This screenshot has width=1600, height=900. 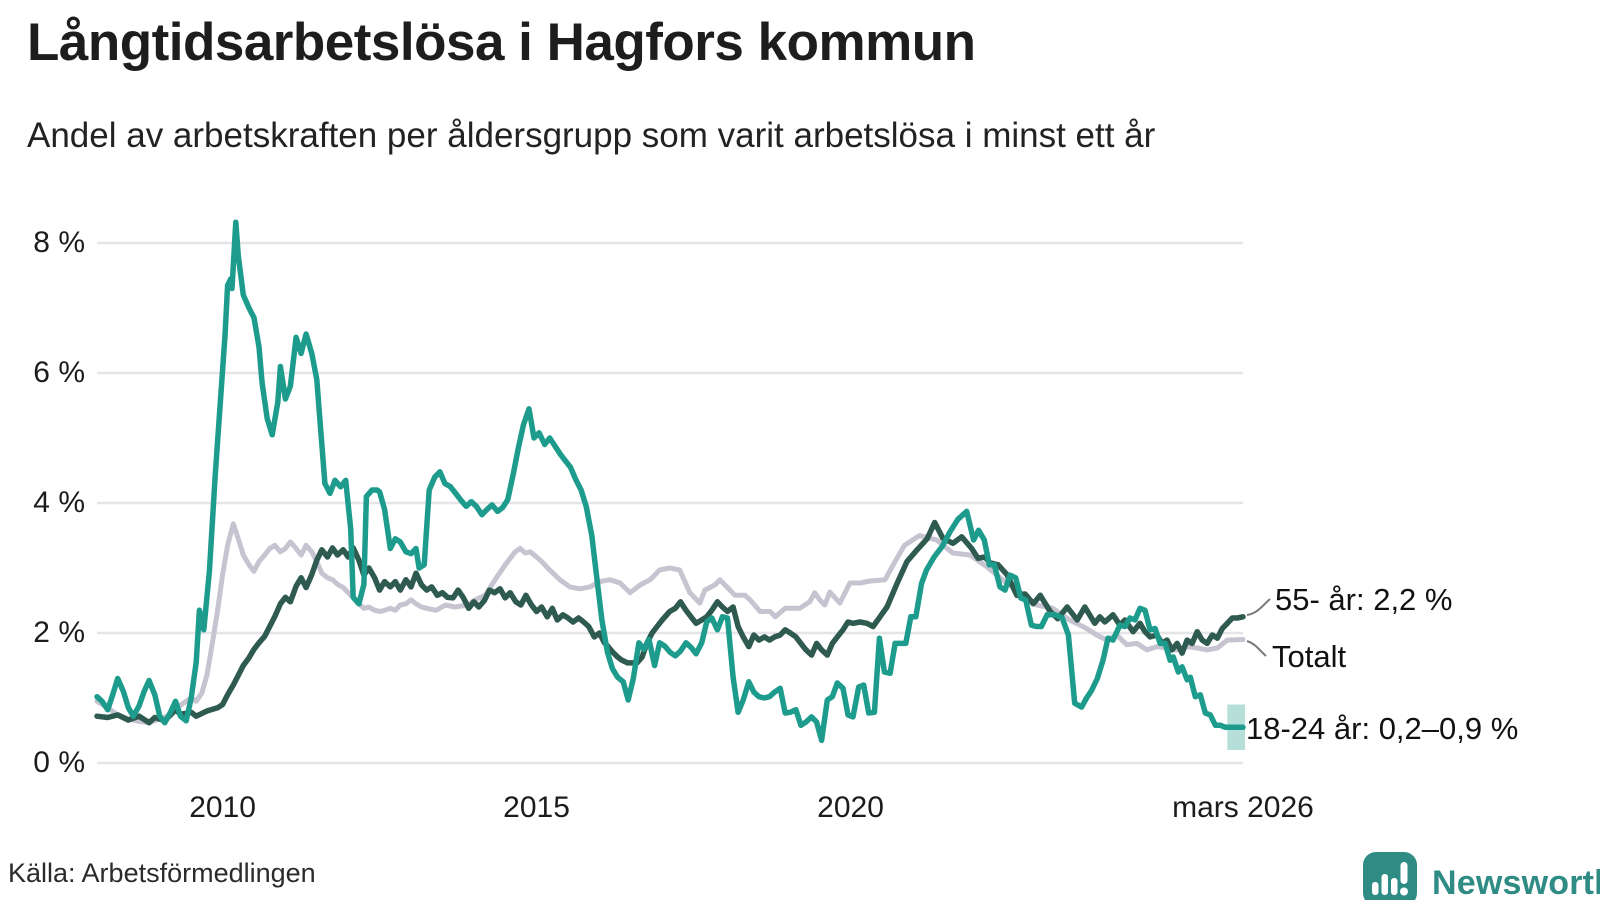 What do you see at coordinates (850, 807) in the screenshot?
I see `x-axis-tick-label: 2020` at bounding box center [850, 807].